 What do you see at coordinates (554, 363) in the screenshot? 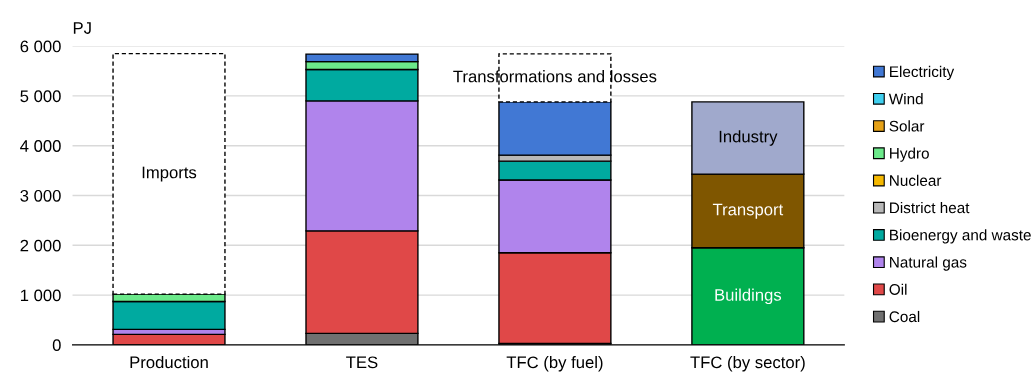
I see `x-tick-label: TFC (by fuel)` at bounding box center [554, 363].